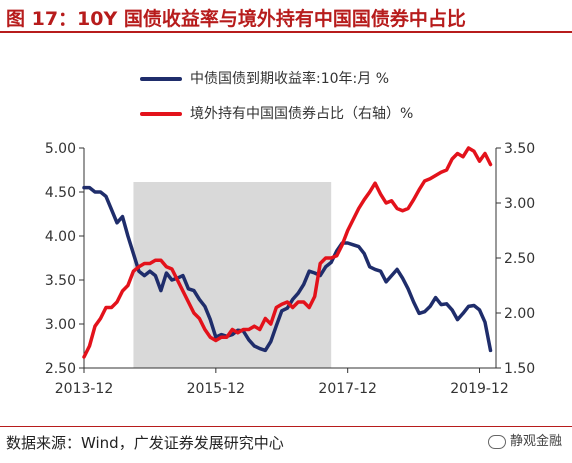 The width and height of the screenshot is (572, 463). I want to click on right-axis-tick-label: 3.50, so click(519, 149).